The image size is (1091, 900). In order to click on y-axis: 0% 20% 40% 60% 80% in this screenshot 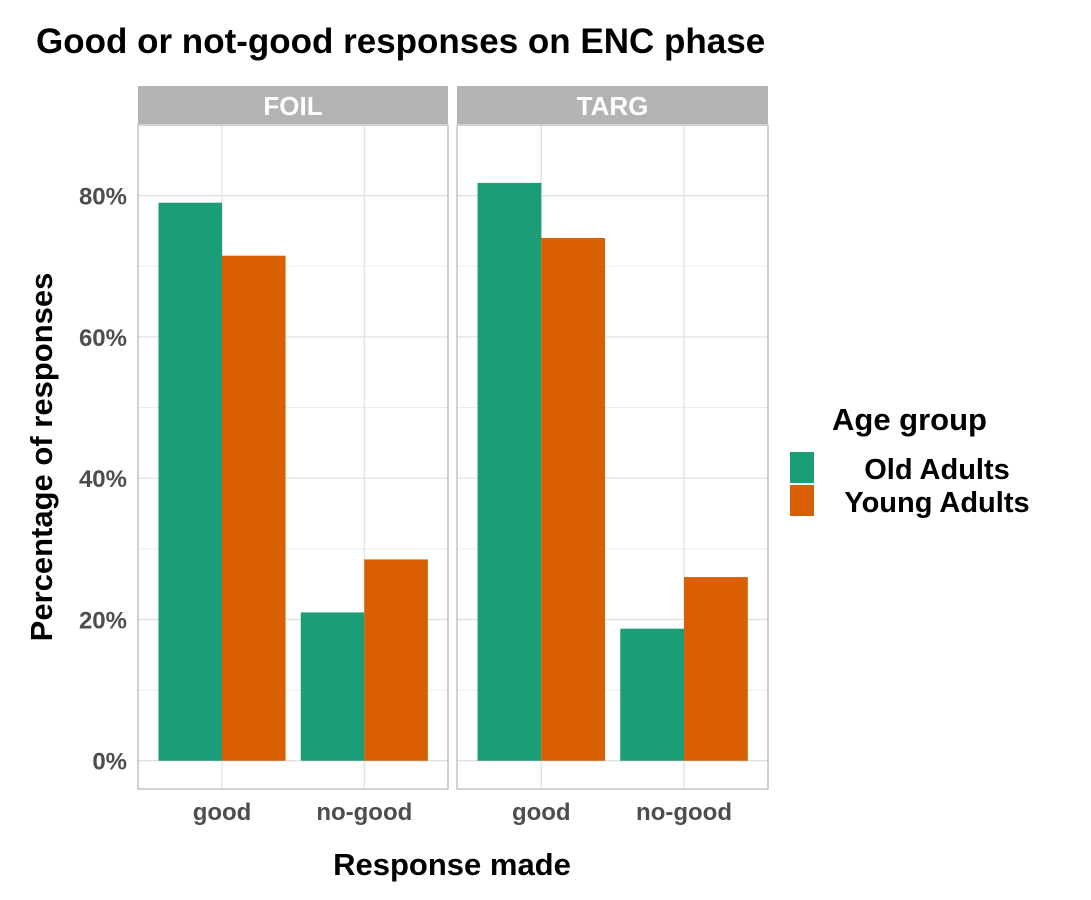, I will do `click(103, 480)`.